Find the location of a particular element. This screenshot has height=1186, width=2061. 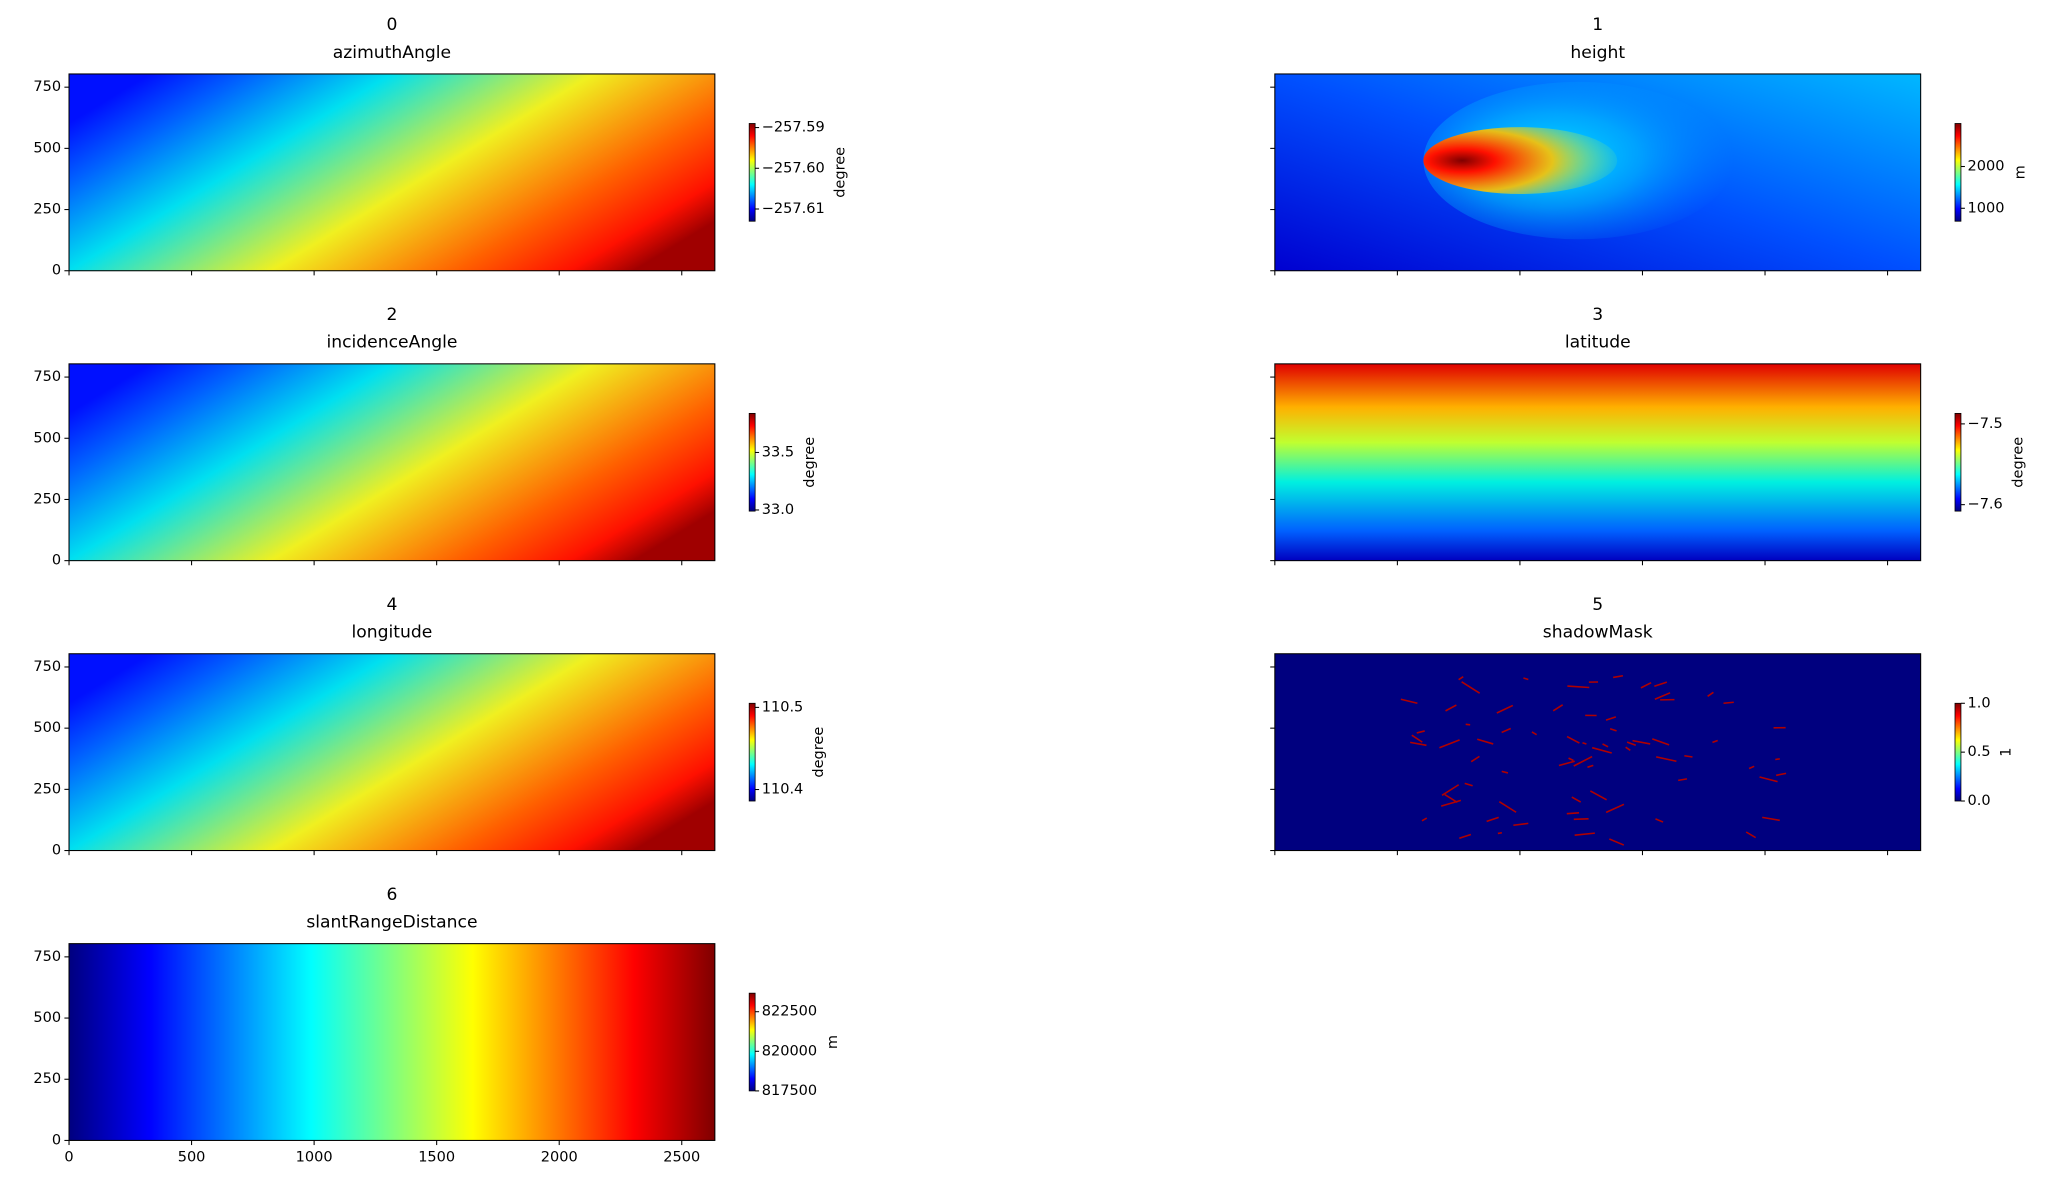

panel-subtitle: shadowMask is located at coordinates (1598, 633).